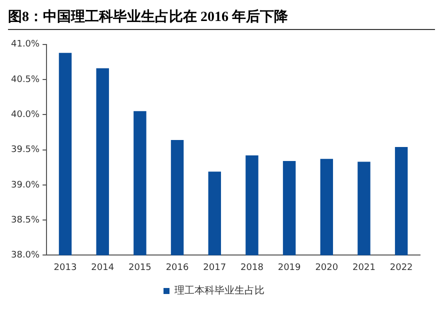  Describe the element at coordinates (140, 267) in the screenshot. I see `x-tick-label: 2015` at that location.